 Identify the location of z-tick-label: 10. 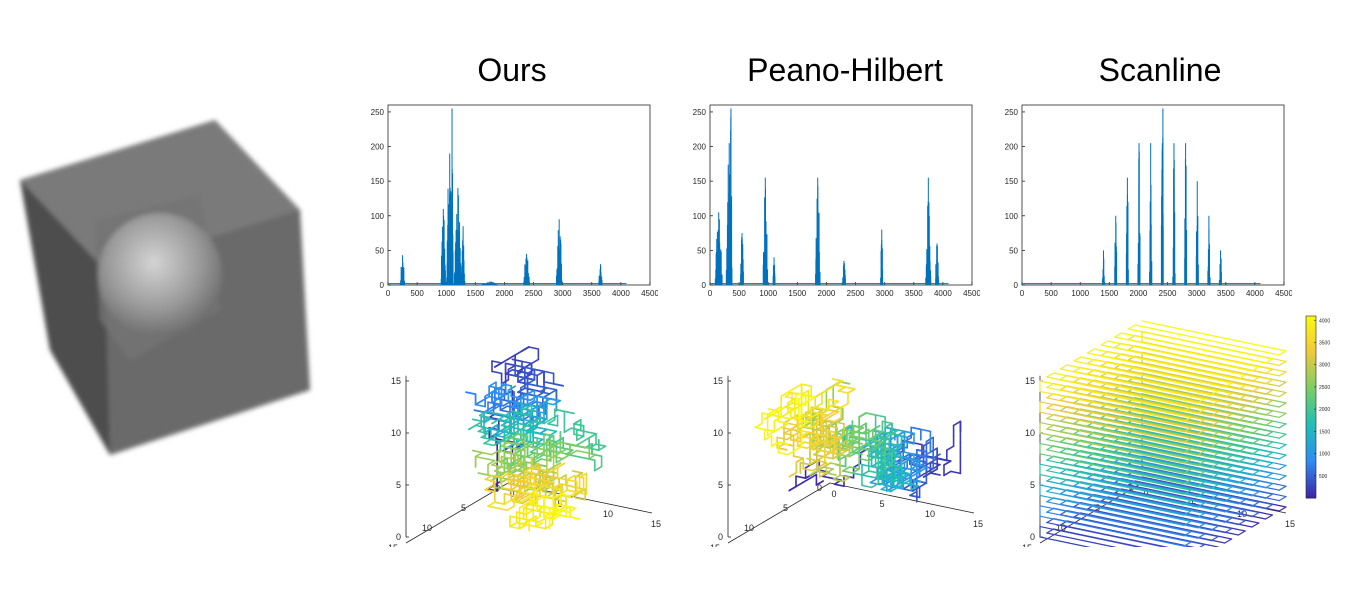
(396, 433).